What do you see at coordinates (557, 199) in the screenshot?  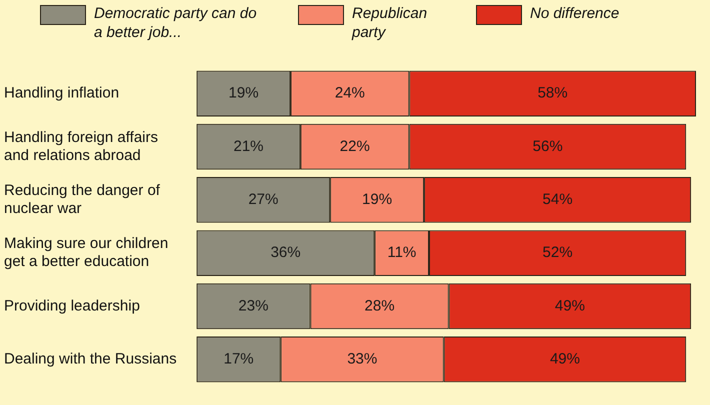 I see `data-label: 54%` at bounding box center [557, 199].